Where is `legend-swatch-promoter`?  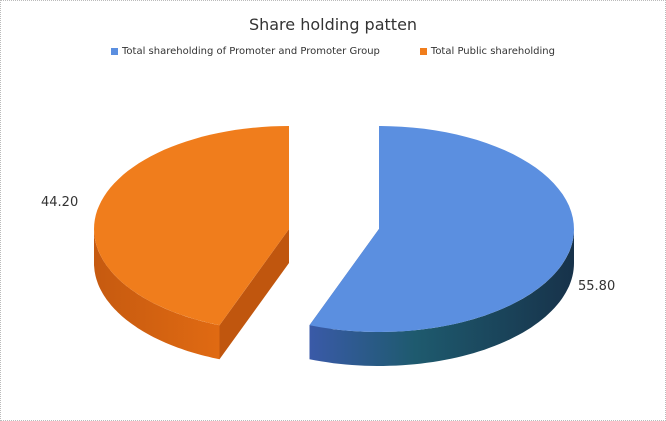 legend-swatch-promoter is located at coordinates (114, 51).